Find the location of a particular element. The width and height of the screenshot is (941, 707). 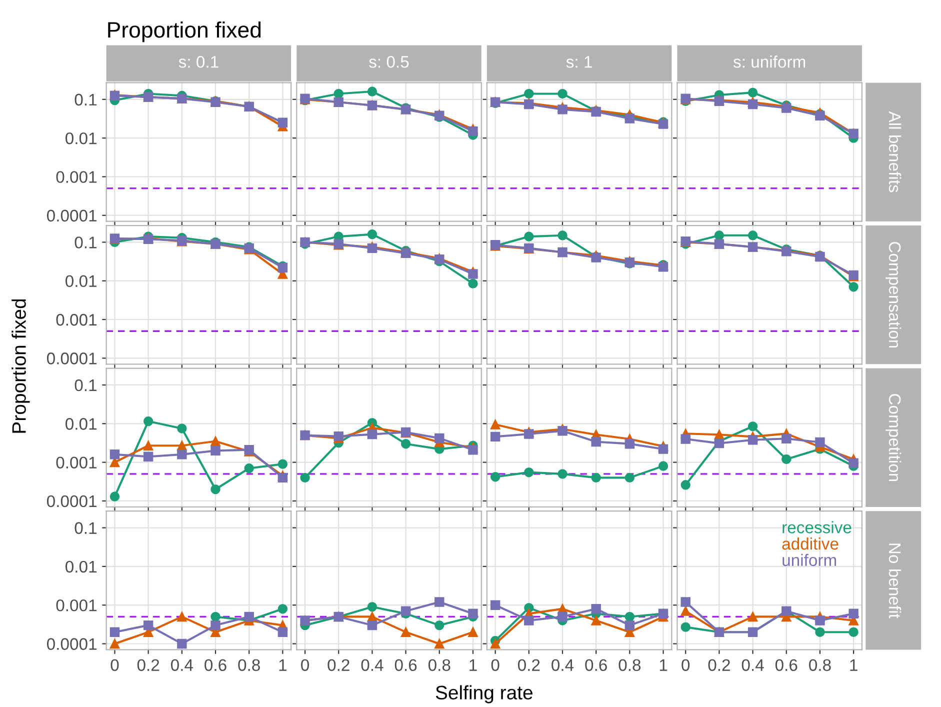

text: additive is located at coordinates (810, 543).